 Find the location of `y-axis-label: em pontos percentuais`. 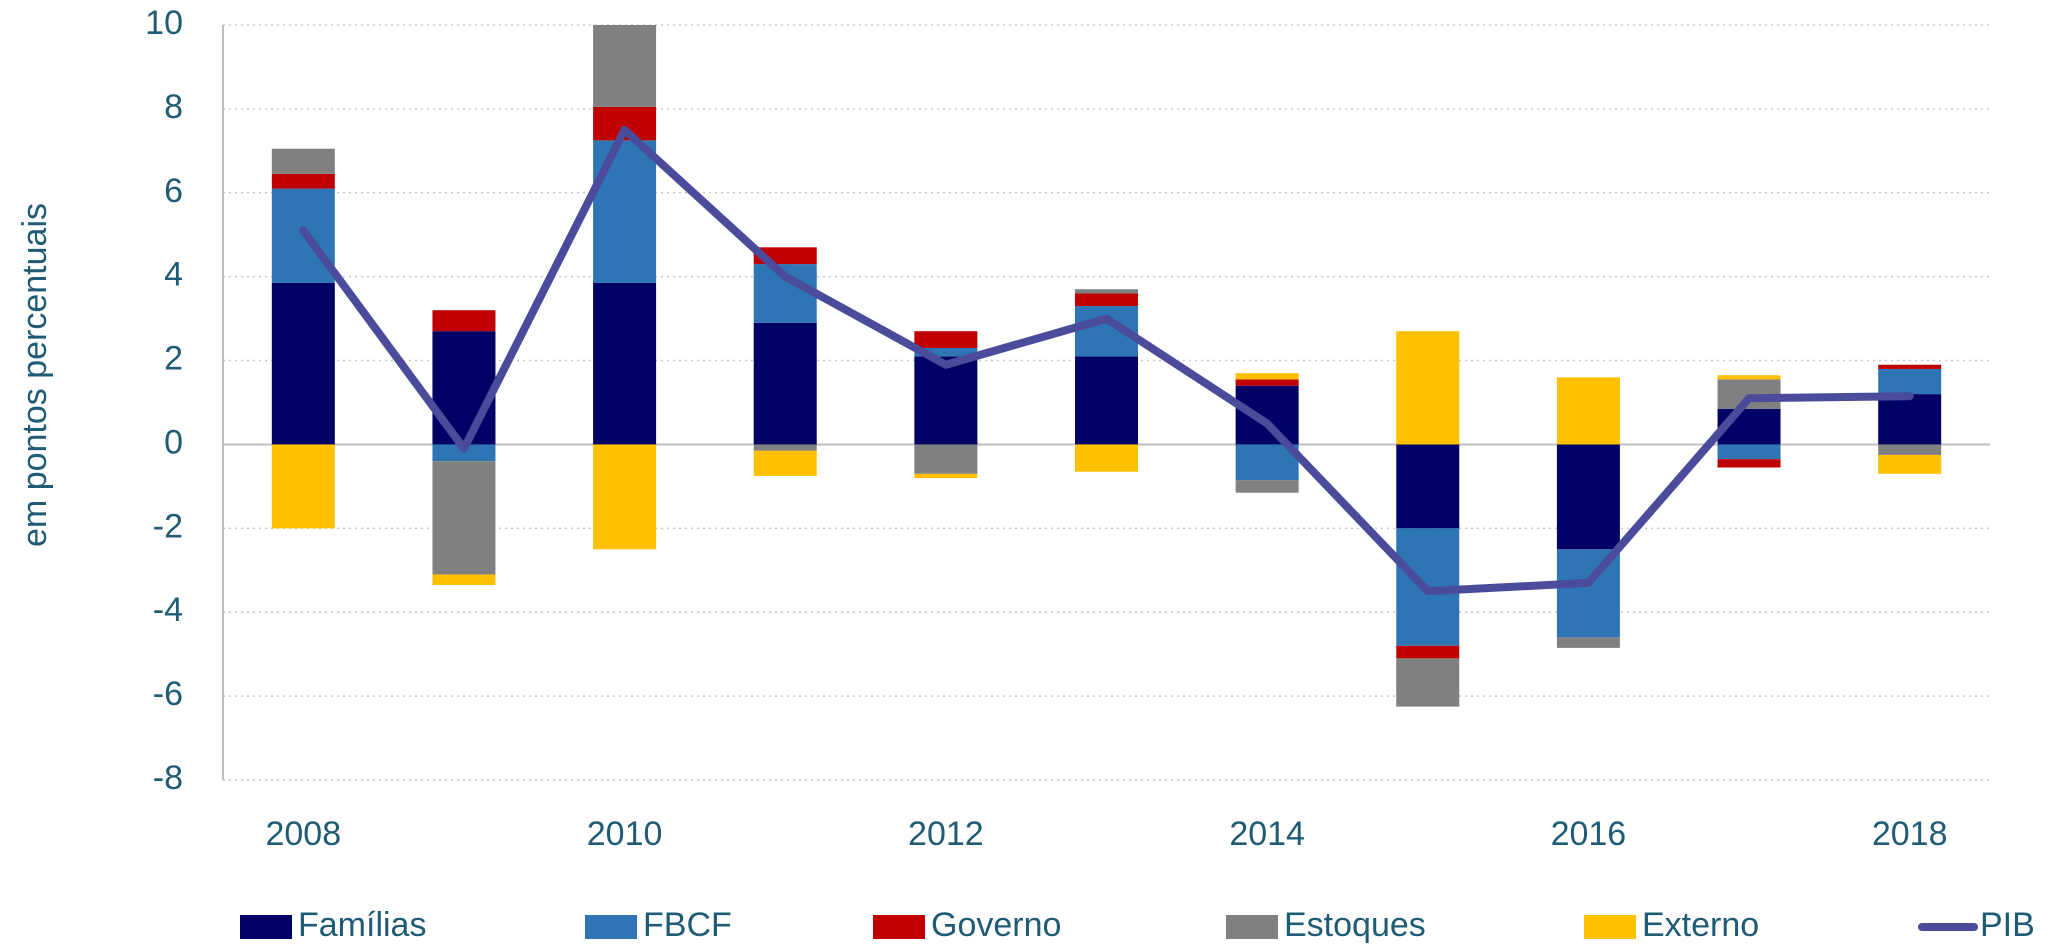

y-axis-label: em pontos percentuais is located at coordinates (35, 375).